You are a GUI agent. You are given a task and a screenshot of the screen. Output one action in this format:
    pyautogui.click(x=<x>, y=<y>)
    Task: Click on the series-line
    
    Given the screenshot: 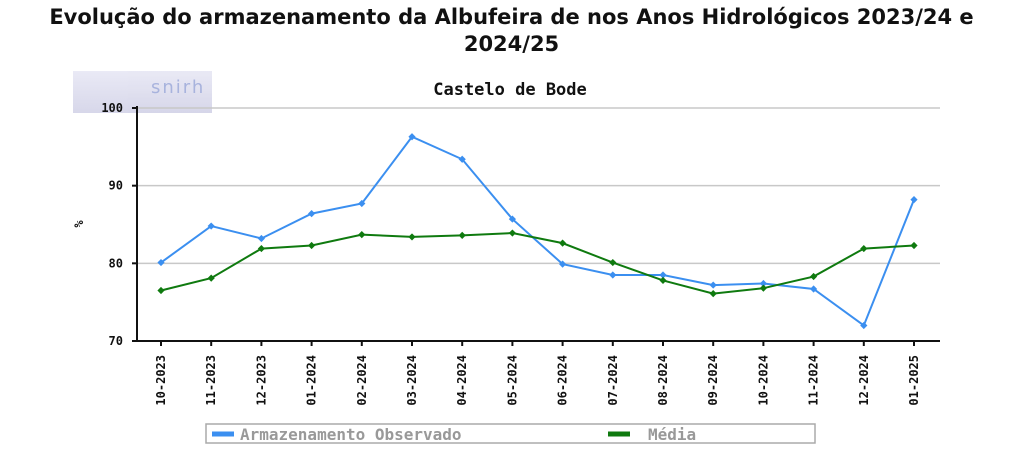 What is the action you would take?
    pyautogui.click(x=537, y=263)
    